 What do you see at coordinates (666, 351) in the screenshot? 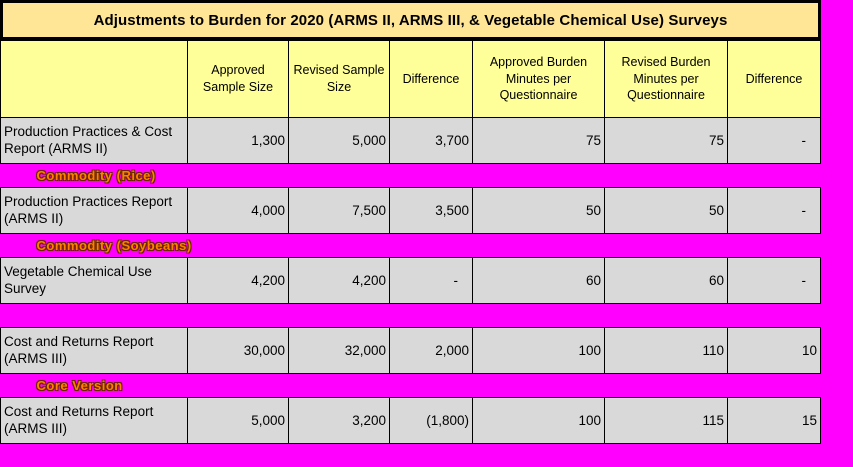
I see `value-cell: 110` at bounding box center [666, 351].